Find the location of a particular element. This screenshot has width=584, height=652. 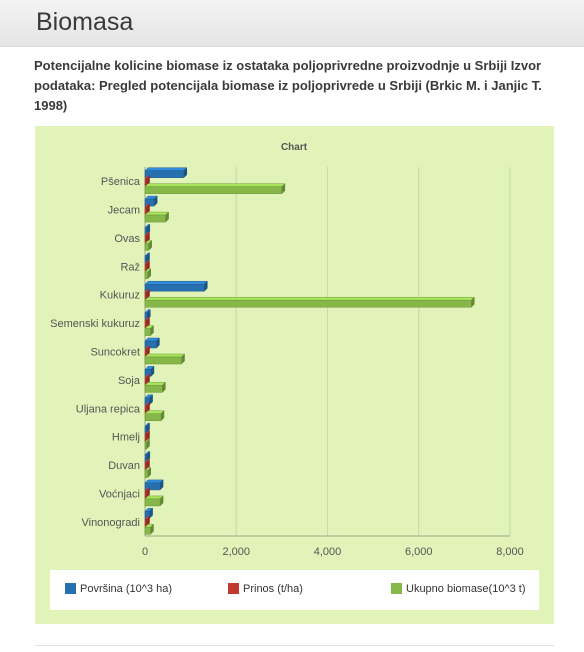

category-label: Voćnjaci is located at coordinates (119, 494).